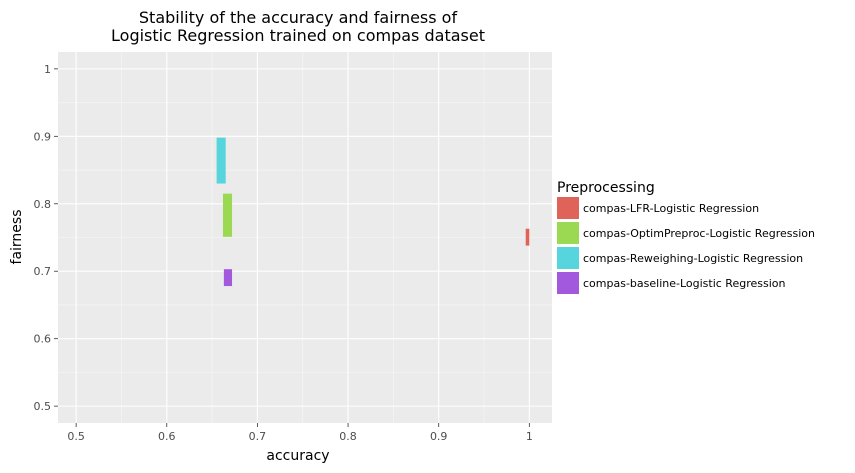 This screenshot has height=473, width=855. Describe the element at coordinates (699, 233) in the screenshot. I see `legend-label: compas-OptimPreproc-Logistic Regression` at that location.